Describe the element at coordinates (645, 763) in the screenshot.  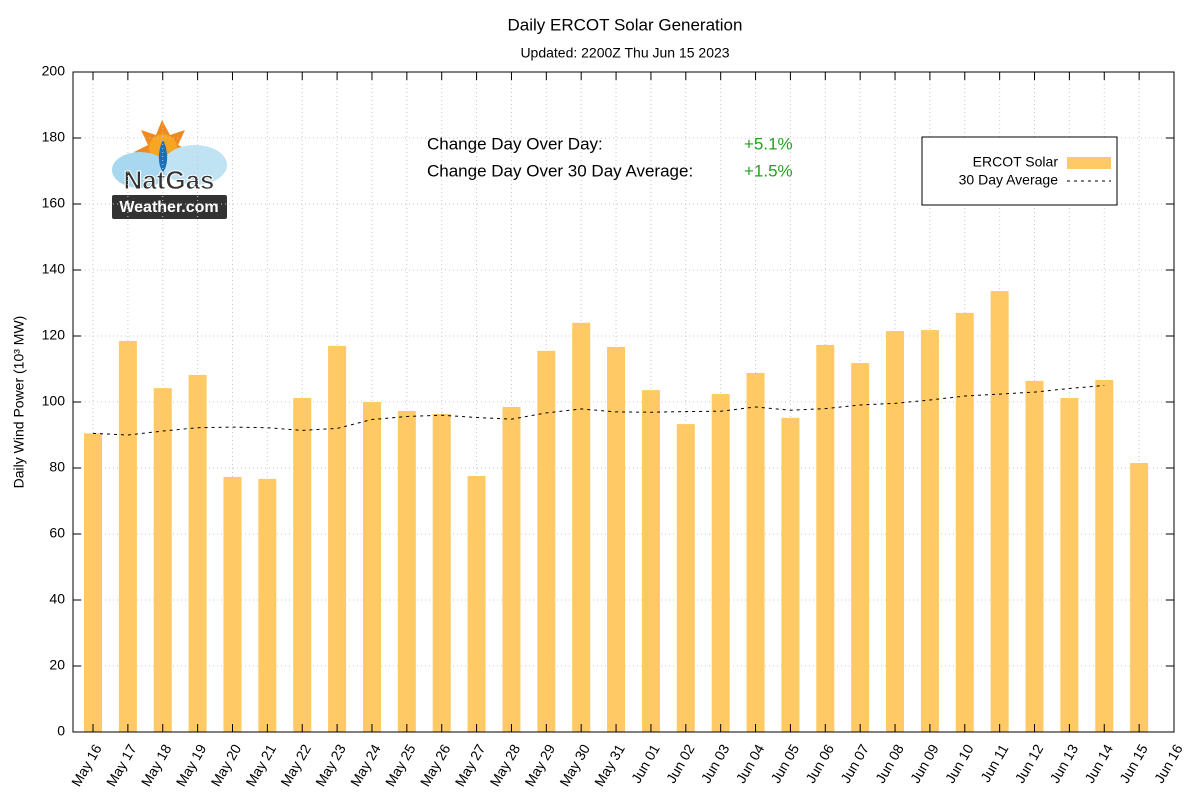
I see `x-tick-label: Jun 01` at that location.